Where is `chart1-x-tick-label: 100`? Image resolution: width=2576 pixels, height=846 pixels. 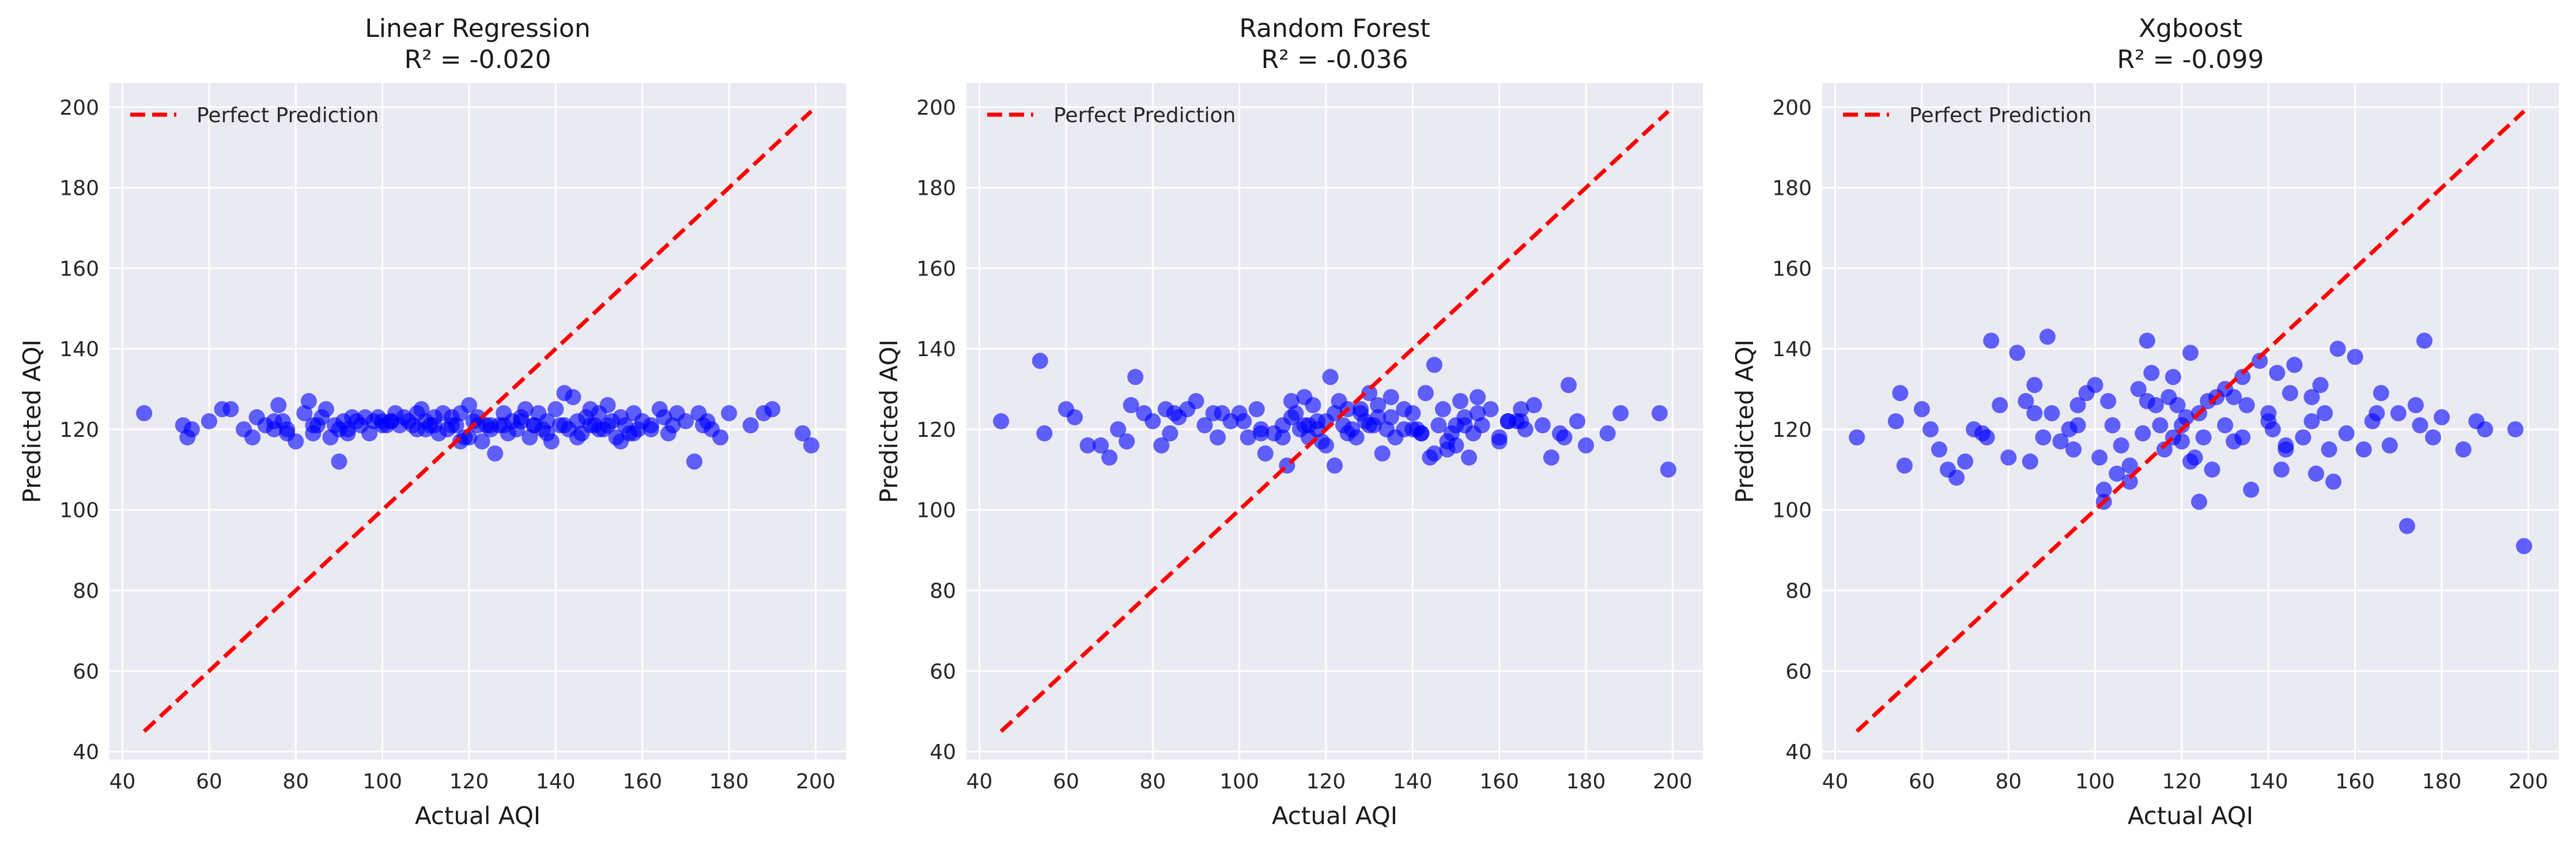
chart1-x-tick-label: 100 is located at coordinates (382, 782).